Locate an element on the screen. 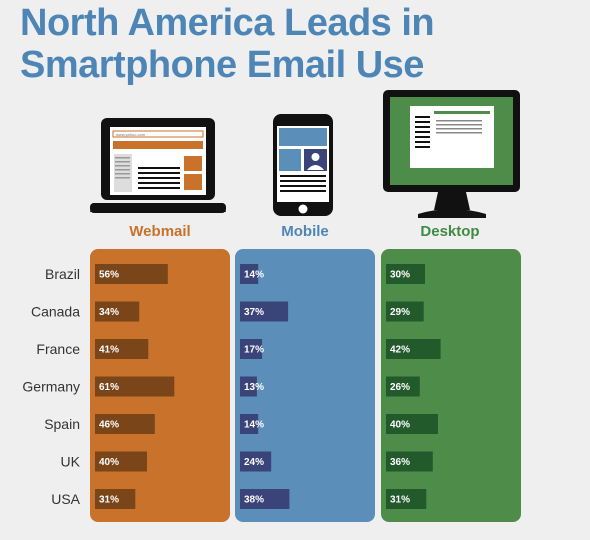 Image resolution: width=590 pixels, height=540 pixels. value-label-desktop-france: 42% is located at coordinates (400, 350).